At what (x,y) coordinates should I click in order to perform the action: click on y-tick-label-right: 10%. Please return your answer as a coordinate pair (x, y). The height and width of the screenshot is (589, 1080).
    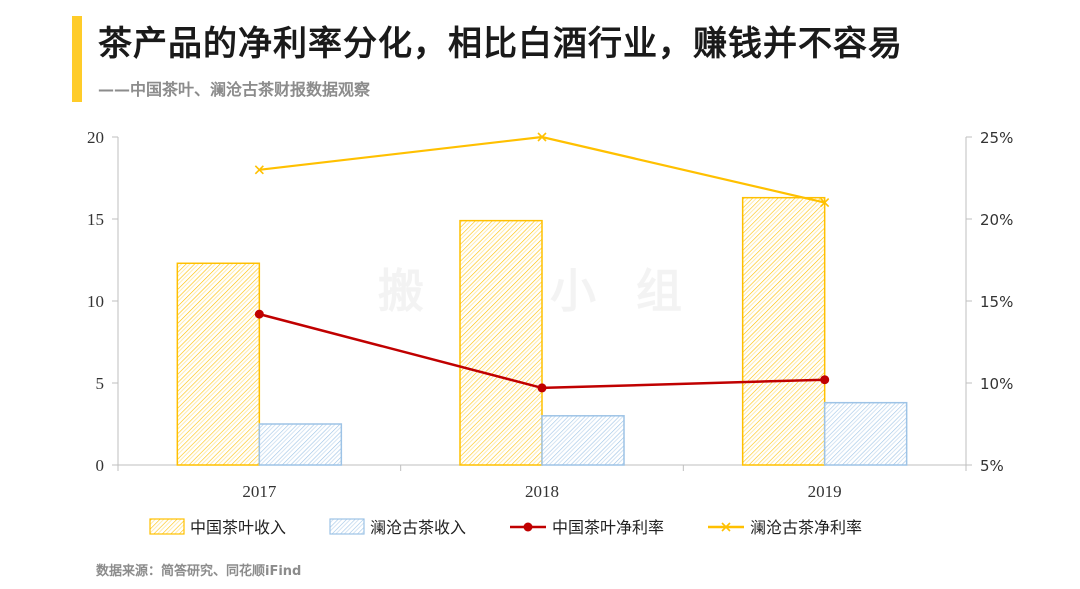
    Looking at the image, I should click on (996, 384).